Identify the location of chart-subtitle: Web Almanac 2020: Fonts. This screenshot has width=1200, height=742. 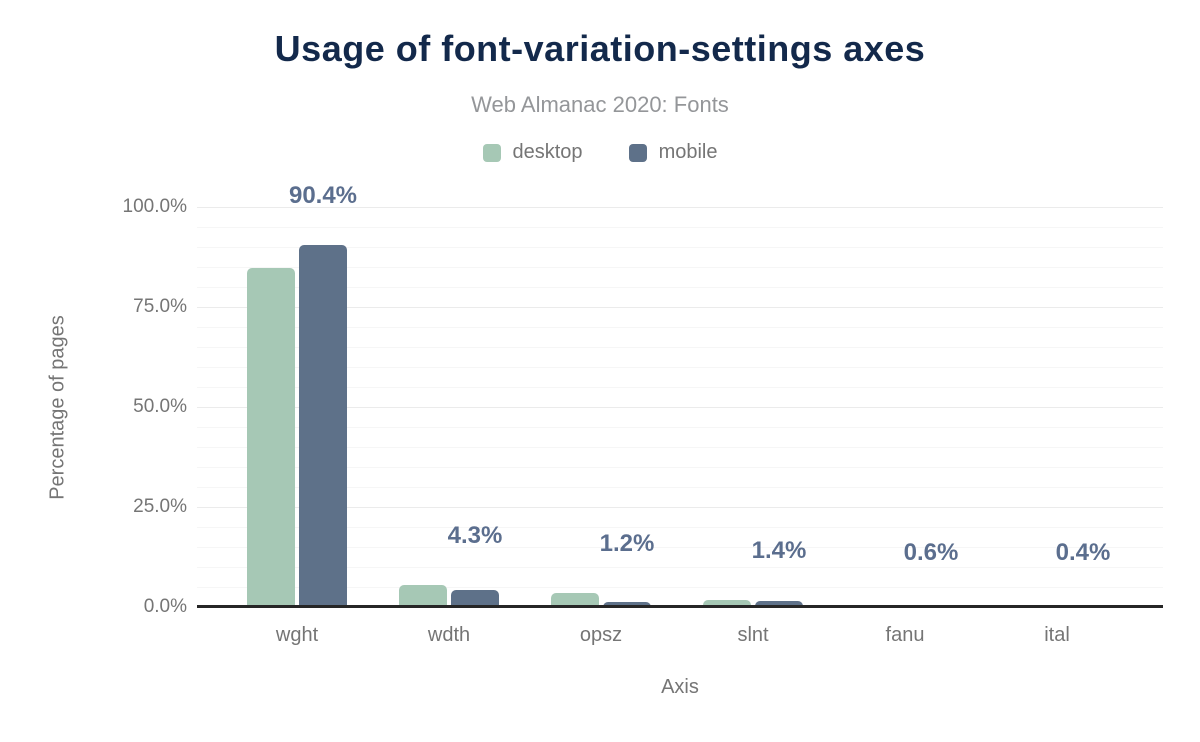
(600, 104).